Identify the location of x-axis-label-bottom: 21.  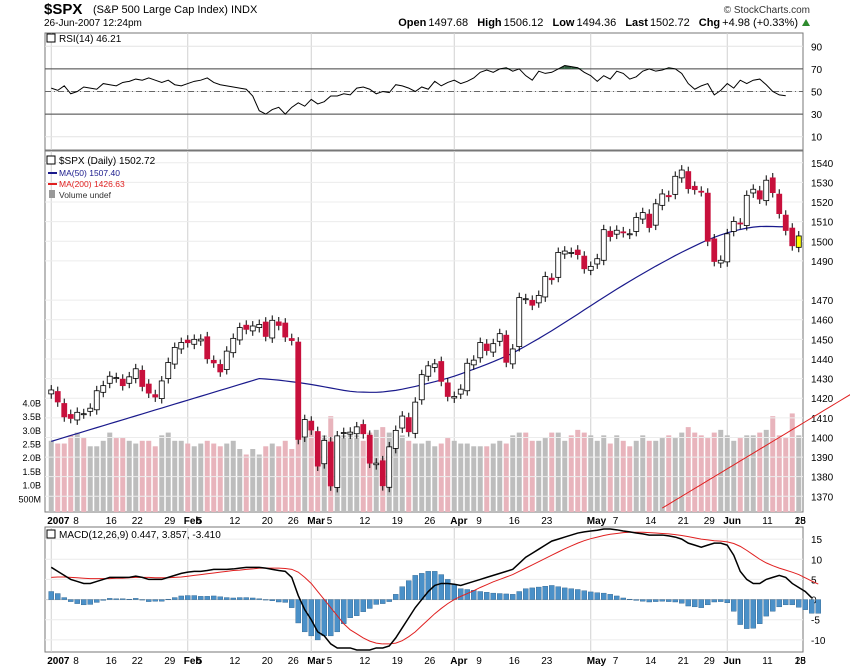
(684, 661).